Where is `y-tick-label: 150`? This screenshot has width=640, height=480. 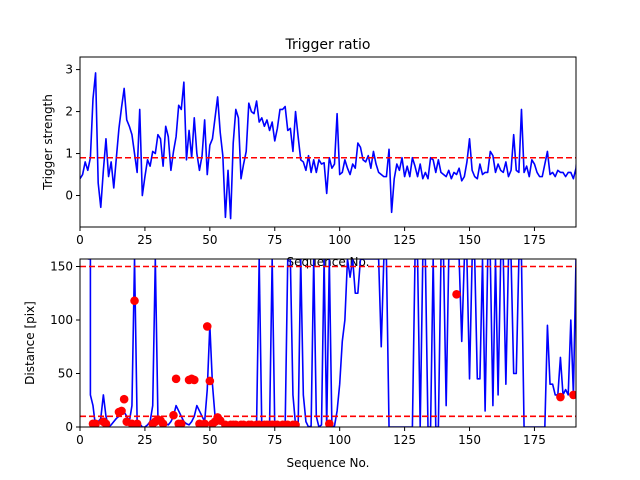 y-tick-label: 150 is located at coordinates (61, 266).